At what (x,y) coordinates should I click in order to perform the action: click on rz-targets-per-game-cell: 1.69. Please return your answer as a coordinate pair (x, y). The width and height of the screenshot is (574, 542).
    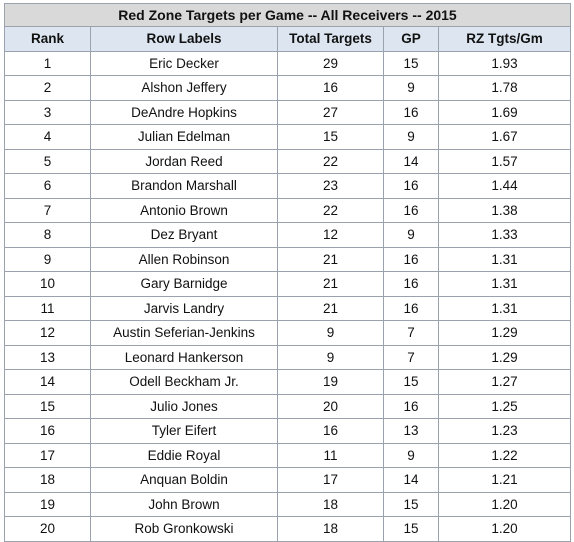
    Looking at the image, I should click on (504, 112).